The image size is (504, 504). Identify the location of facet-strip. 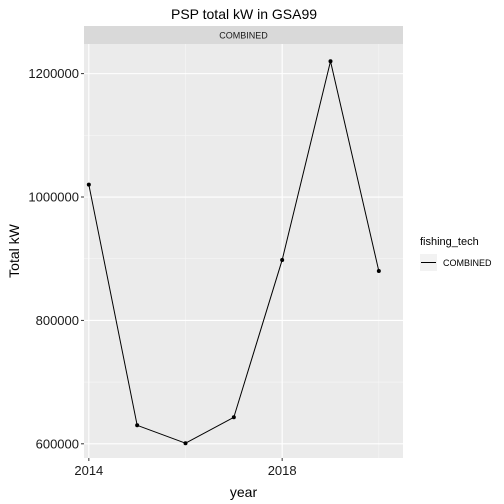
(243, 35).